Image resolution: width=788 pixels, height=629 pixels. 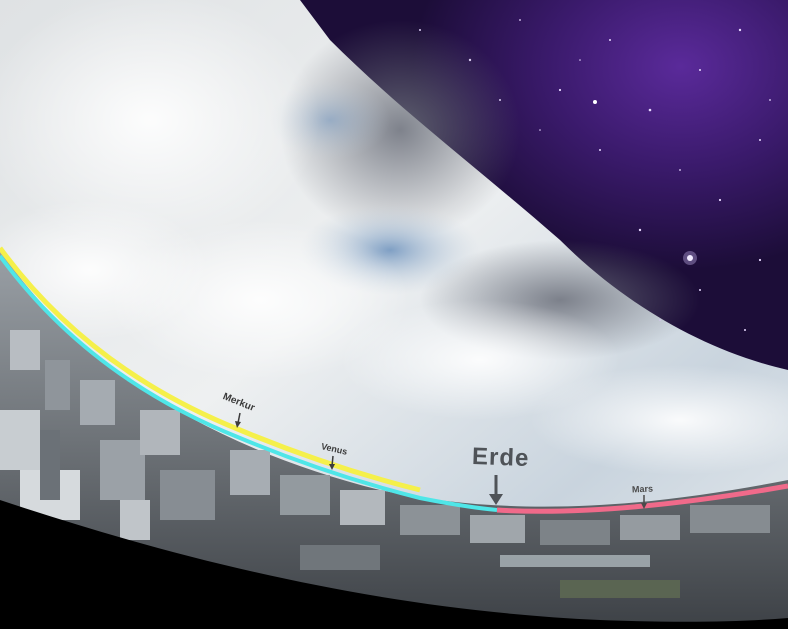 What do you see at coordinates (500, 457) in the screenshot?
I see `planet-label-erde: Erde` at bounding box center [500, 457].